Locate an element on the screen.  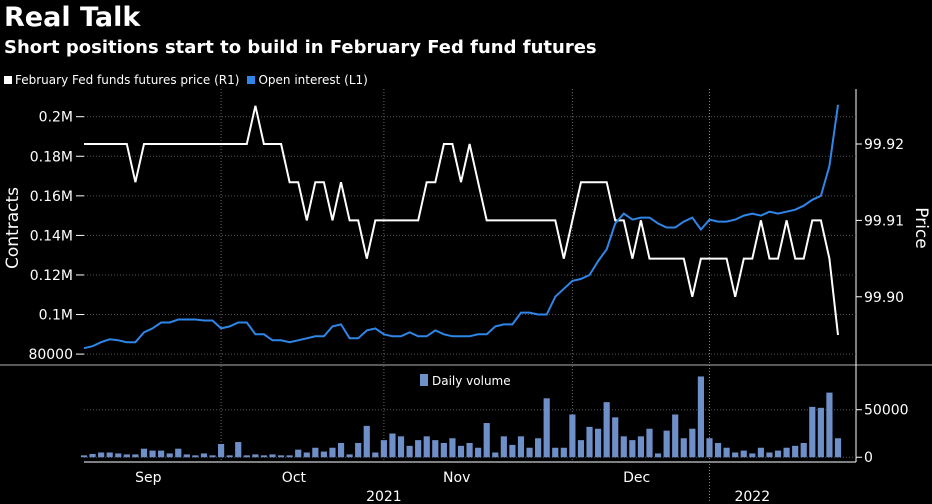
right-tick-label: 99.90 is located at coordinates (884, 298).